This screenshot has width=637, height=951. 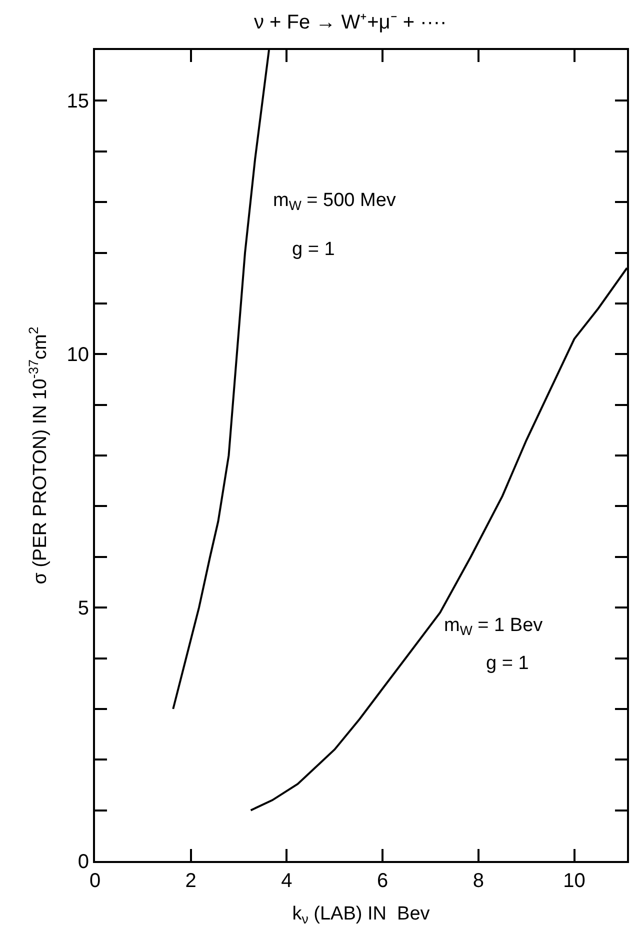 I want to click on y-tick-label: 5, so click(x=83, y=609).